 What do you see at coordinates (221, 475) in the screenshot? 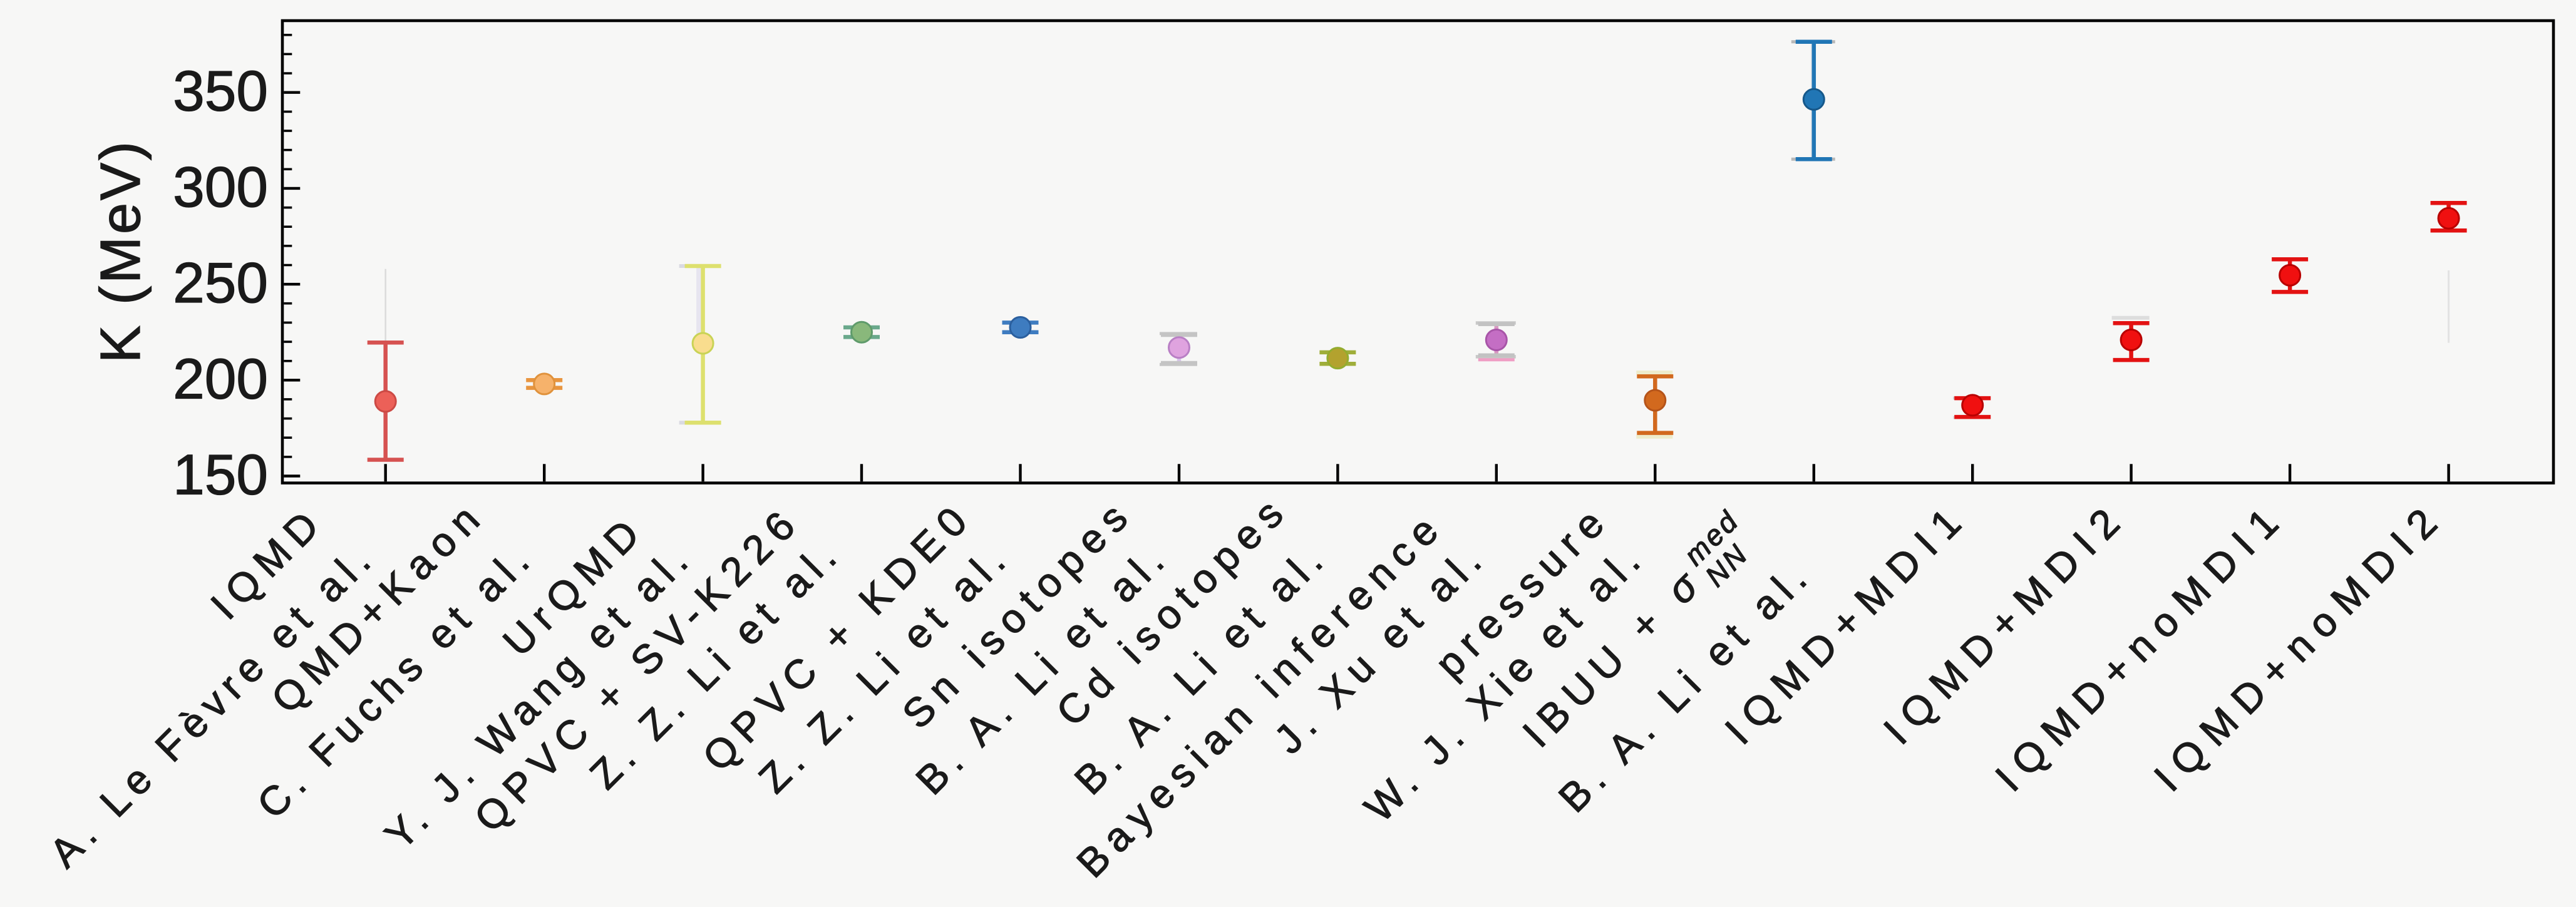
I see `svg-text: 150` at bounding box center [221, 475].